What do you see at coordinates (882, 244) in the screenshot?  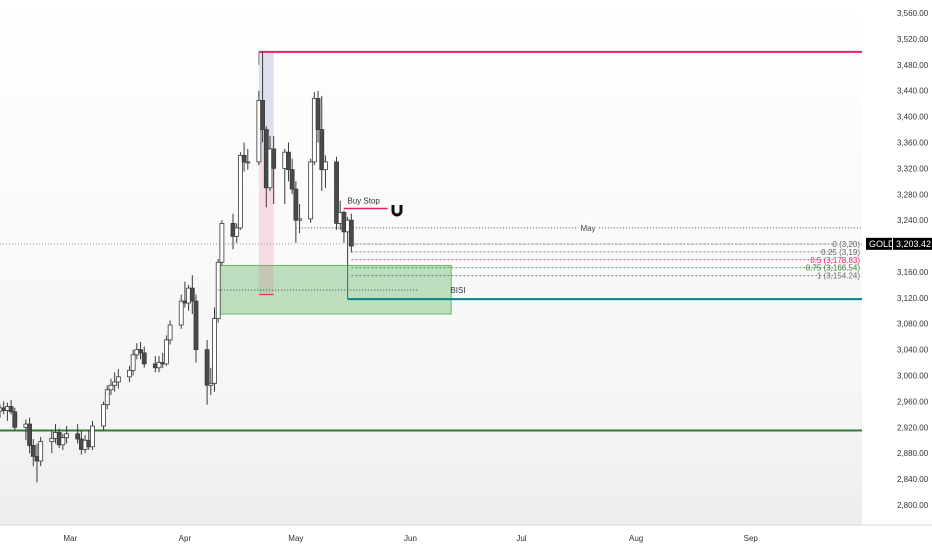 I see `symbol-tag-label: GOLD` at bounding box center [882, 244].